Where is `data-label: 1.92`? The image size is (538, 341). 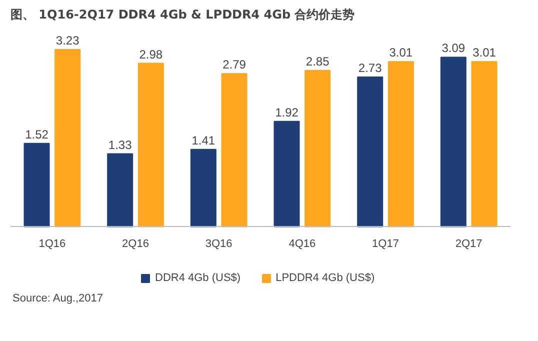 data-label: 1.92 is located at coordinates (287, 112).